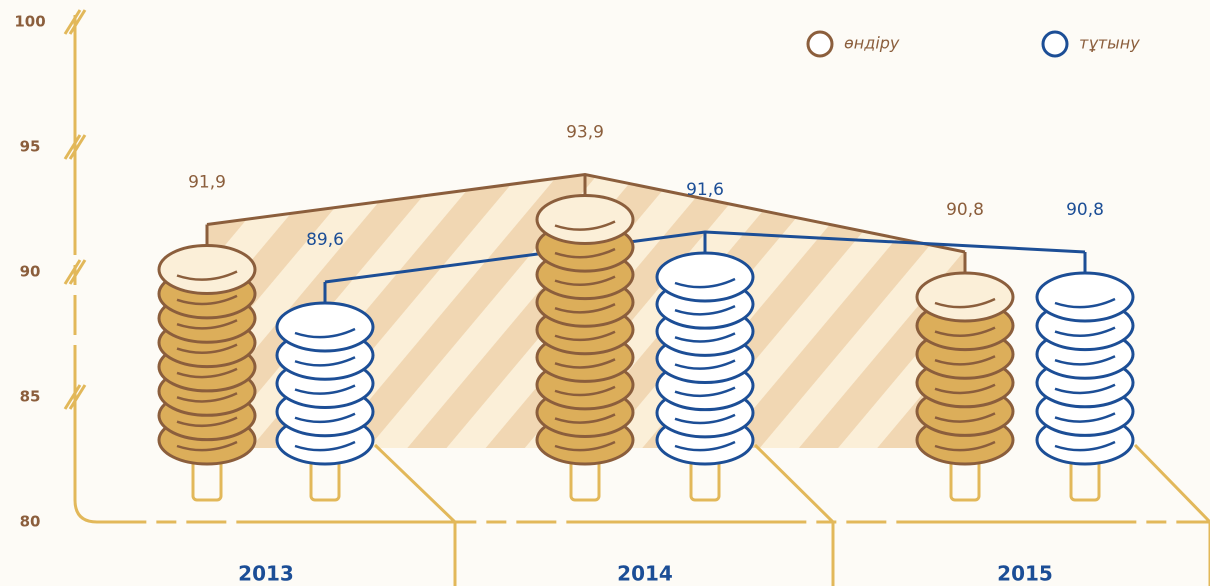 The width and height of the screenshot is (1210, 586). Describe the element at coordinates (325, 240) in the screenshot. I see `value-label: 89,6` at that location.